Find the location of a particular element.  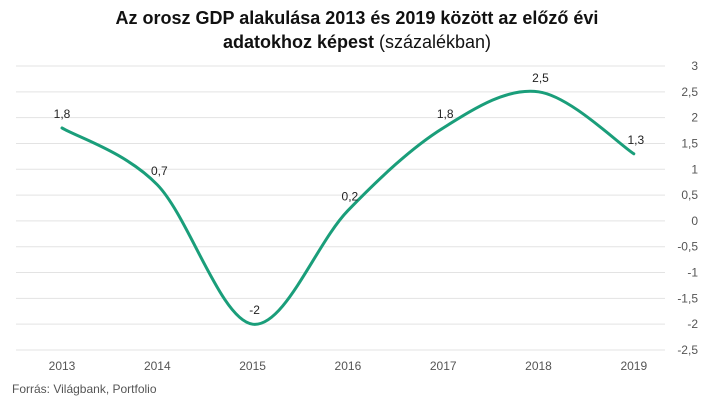

data-label: 2,5 is located at coordinates (540, 78).